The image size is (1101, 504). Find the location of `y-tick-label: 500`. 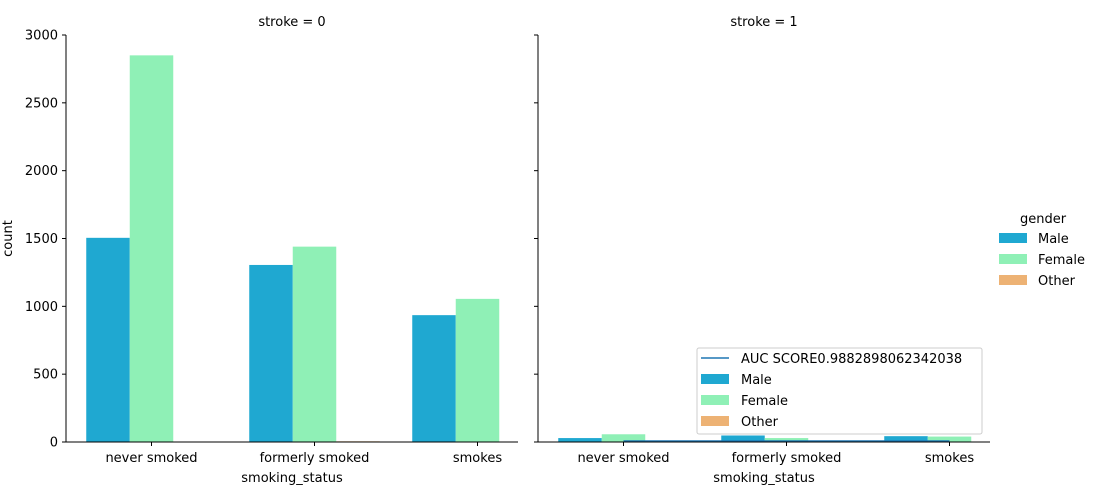

y-tick-label: 500 is located at coordinates (45, 375).